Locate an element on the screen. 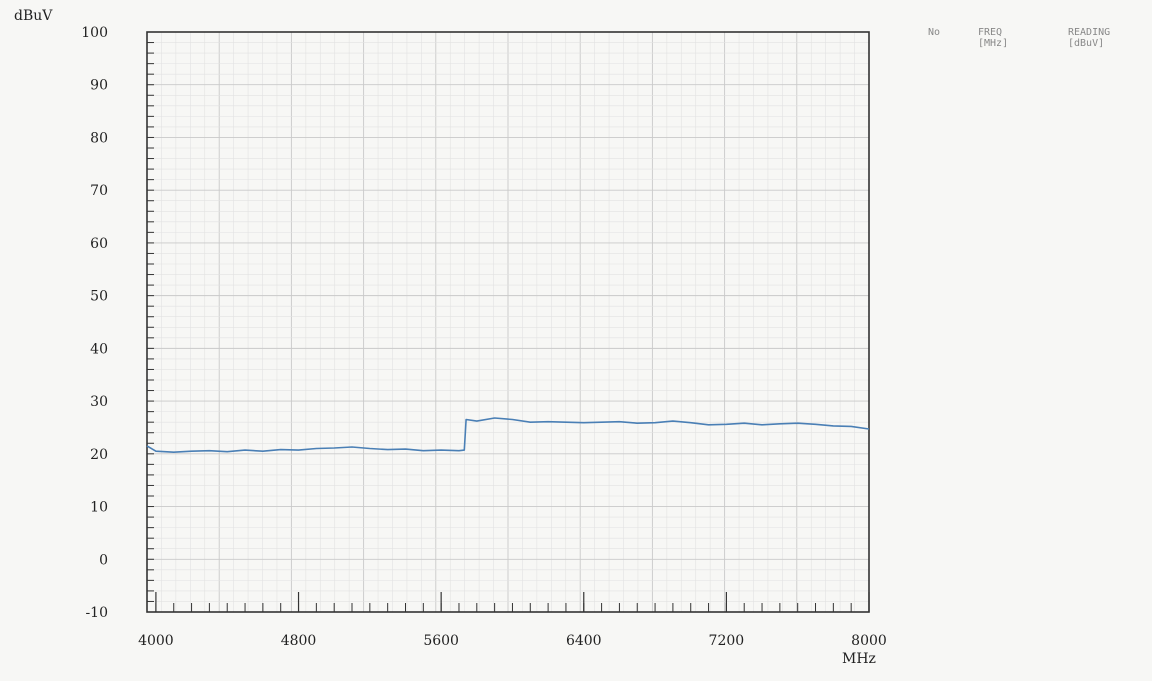 This screenshot has width=1152, height=681. y-axis-unit-label: dBuV is located at coordinates (33, 16).